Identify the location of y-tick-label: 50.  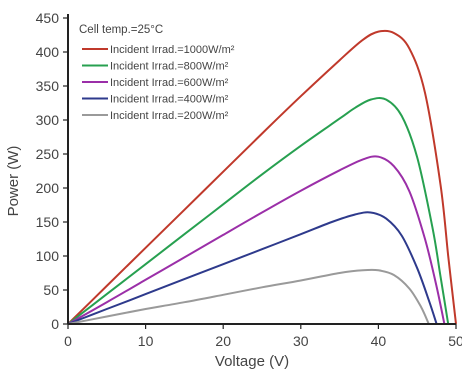
(51, 290).